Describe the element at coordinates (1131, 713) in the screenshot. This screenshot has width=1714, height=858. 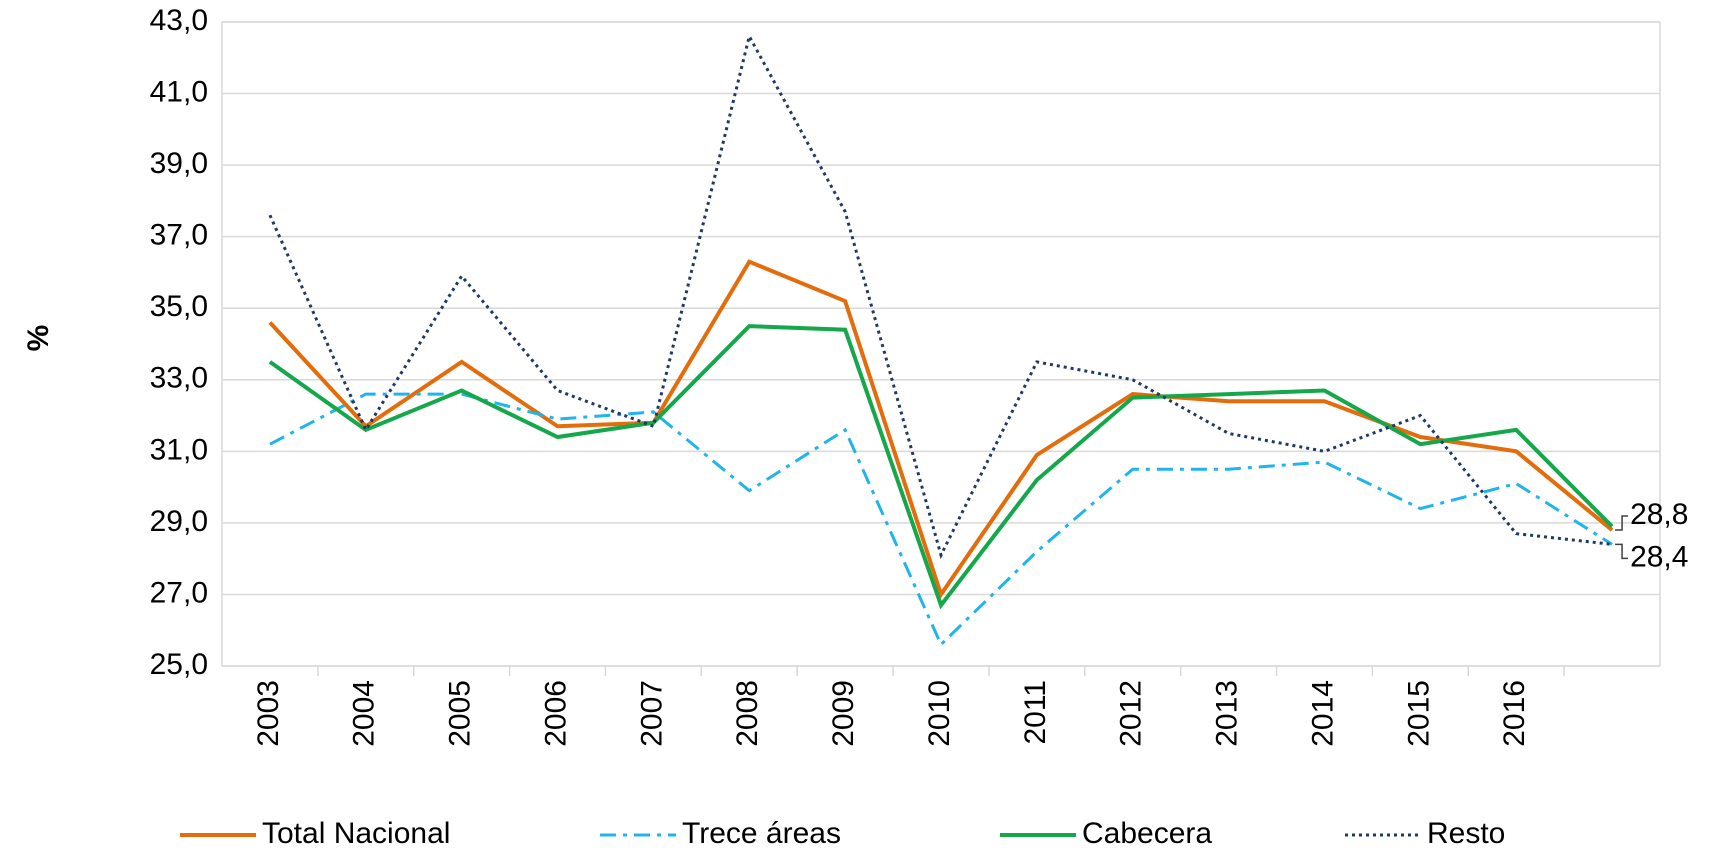
I see `x-tick-label: 2012` at that location.